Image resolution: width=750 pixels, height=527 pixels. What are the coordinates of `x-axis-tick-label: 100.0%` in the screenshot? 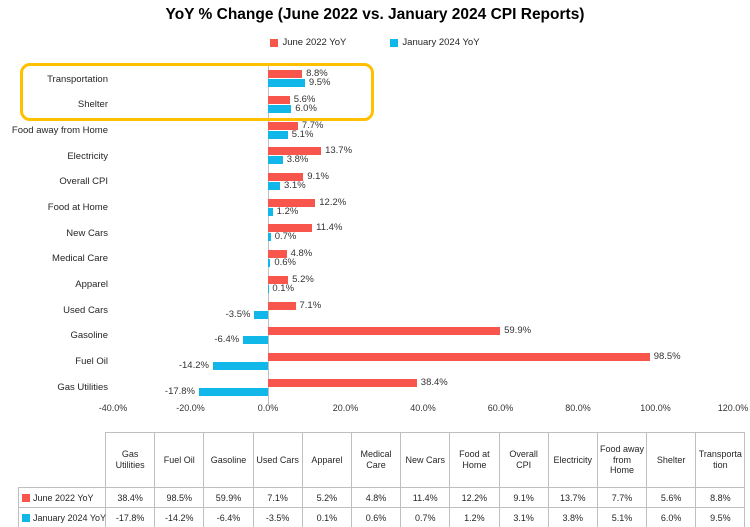 It's located at (655, 408).